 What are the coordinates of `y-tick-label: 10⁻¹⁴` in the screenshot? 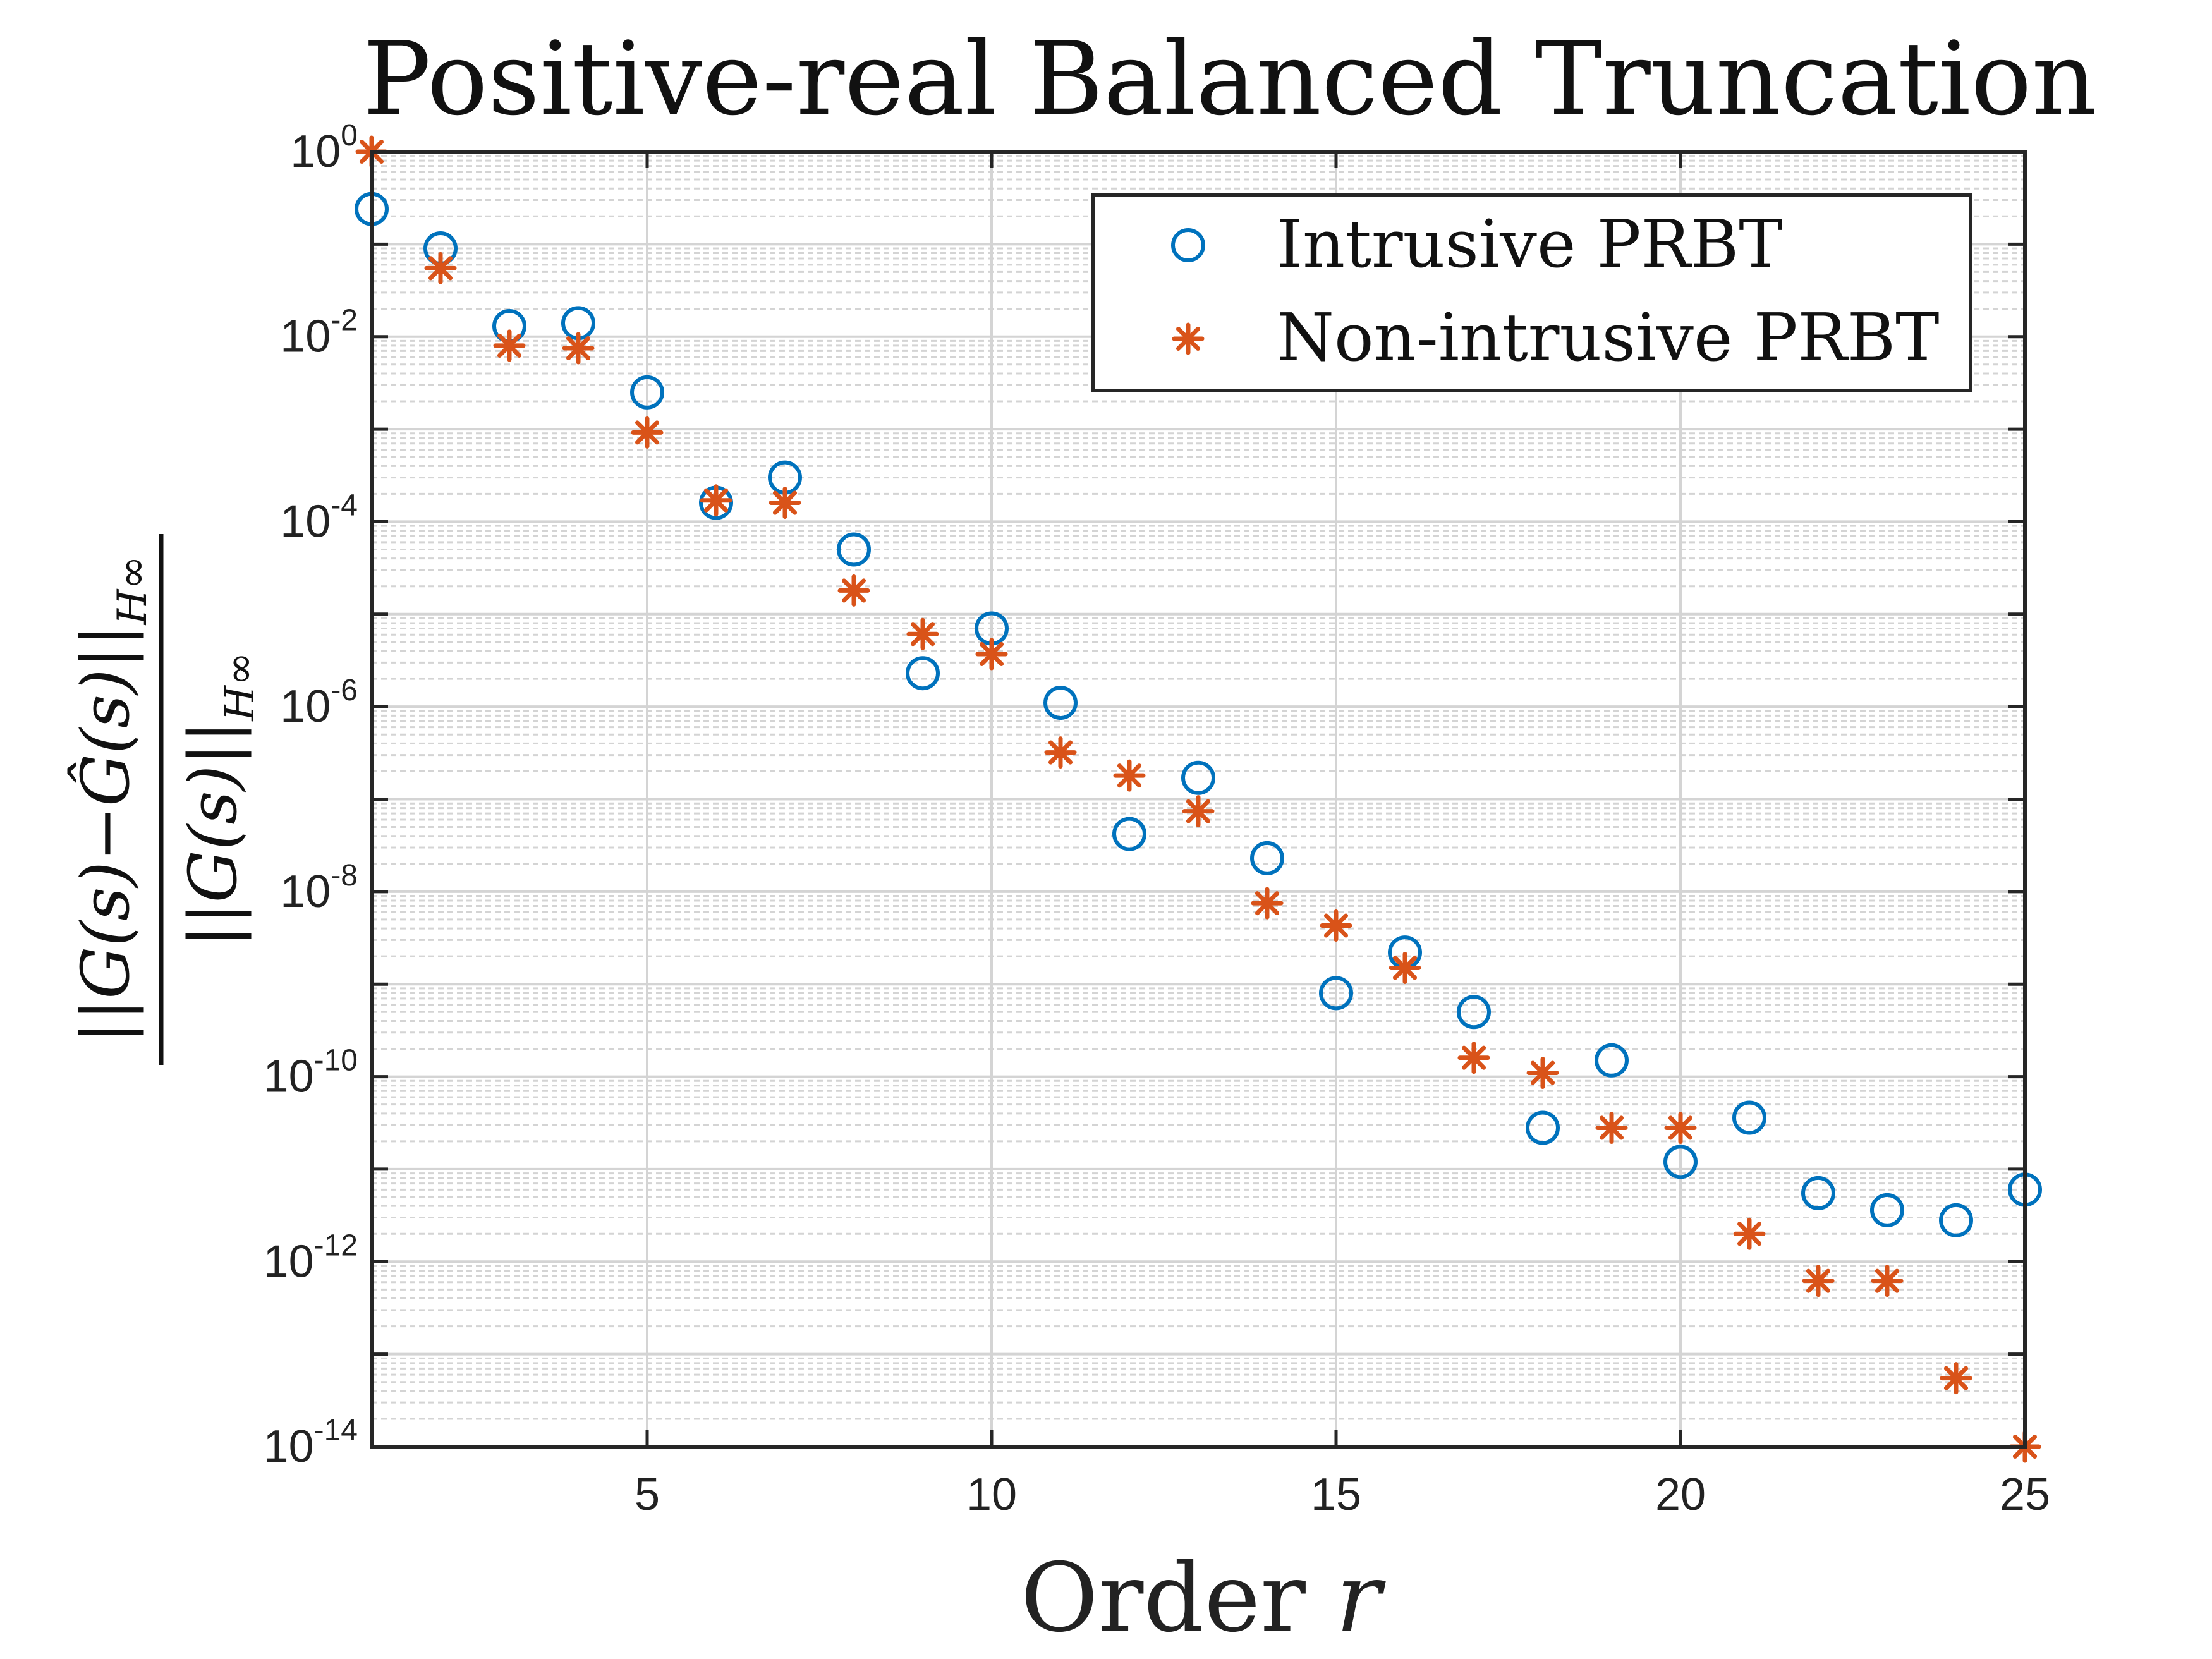 It's located at (311, 1443).